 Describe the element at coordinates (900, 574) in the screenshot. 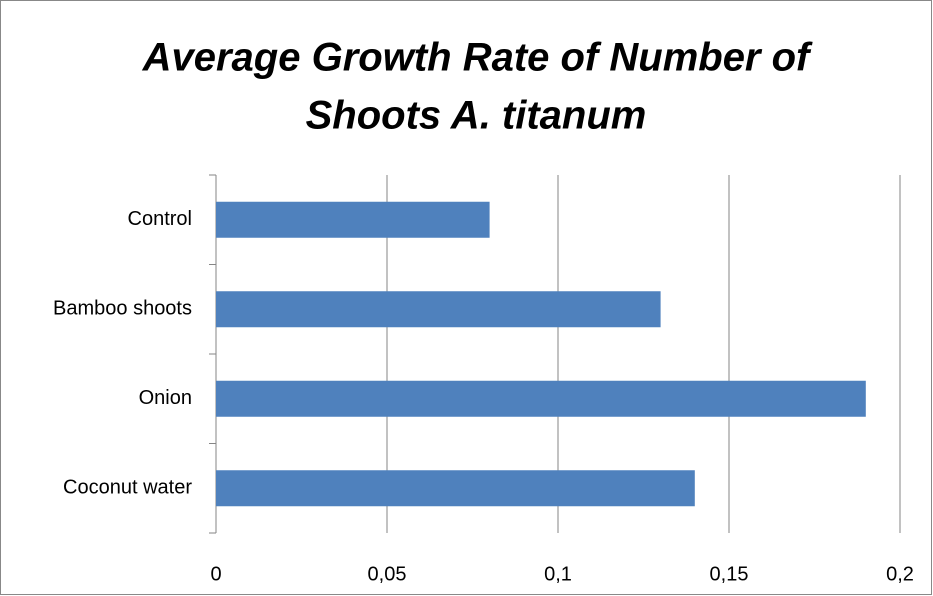

I see `x-tick-label: 0,2` at that location.